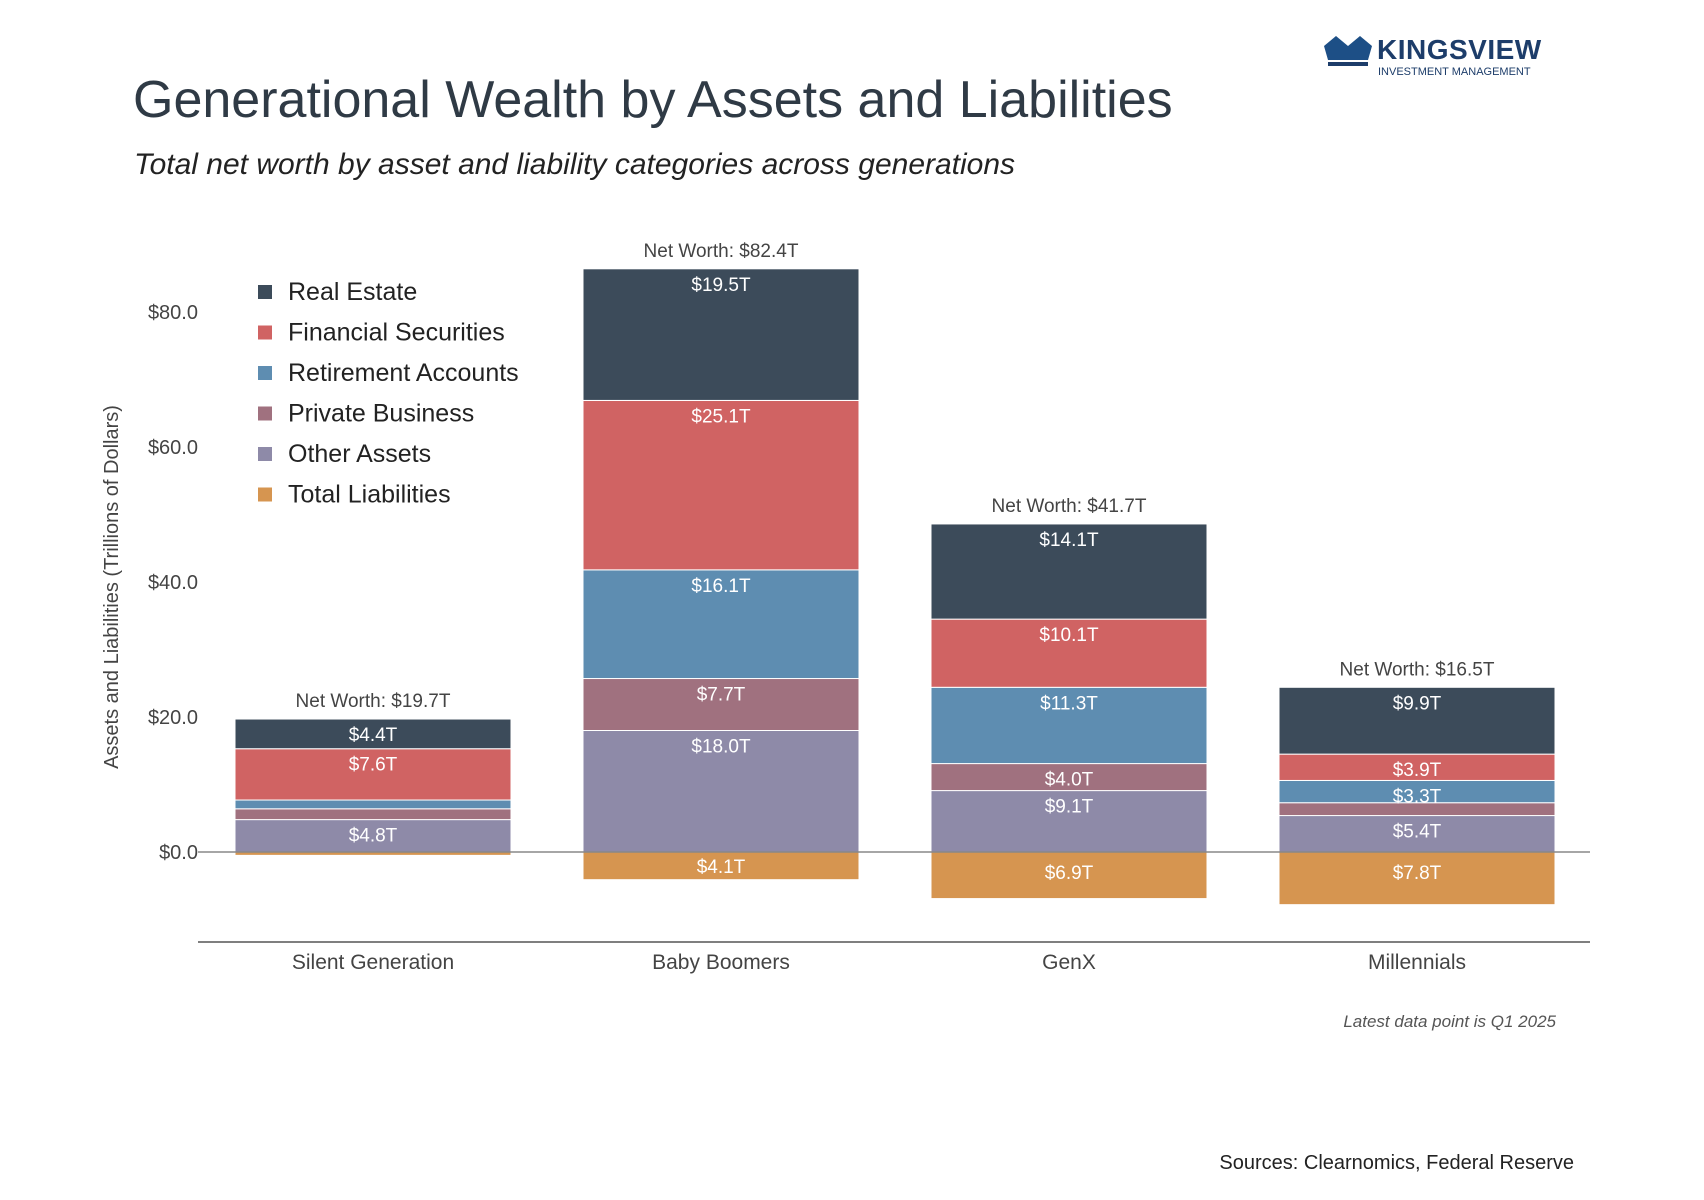 The image size is (1704, 1200). What do you see at coordinates (1417, 770) in the screenshot?
I see `data-label: $3.9T` at bounding box center [1417, 770].